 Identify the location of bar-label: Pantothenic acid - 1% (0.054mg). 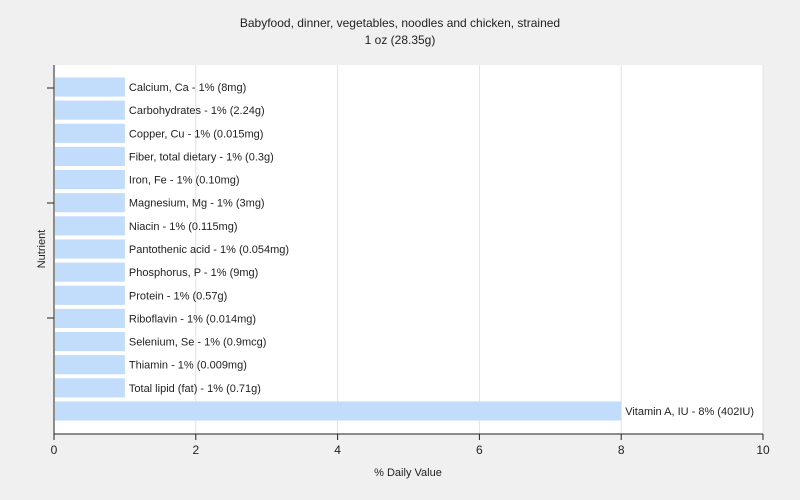
(209, 250).